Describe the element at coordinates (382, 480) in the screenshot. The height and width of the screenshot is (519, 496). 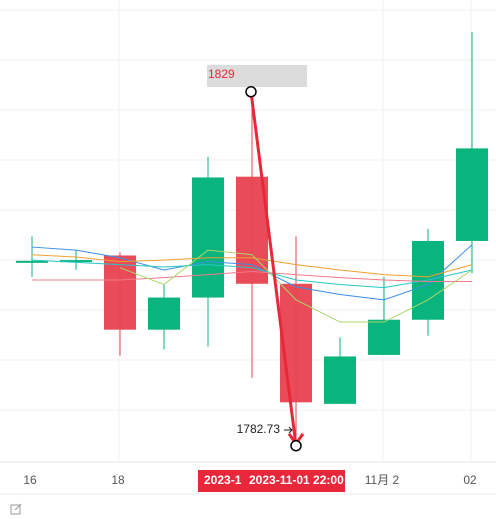
I see `x-tick-label: 11月 2` at that location.